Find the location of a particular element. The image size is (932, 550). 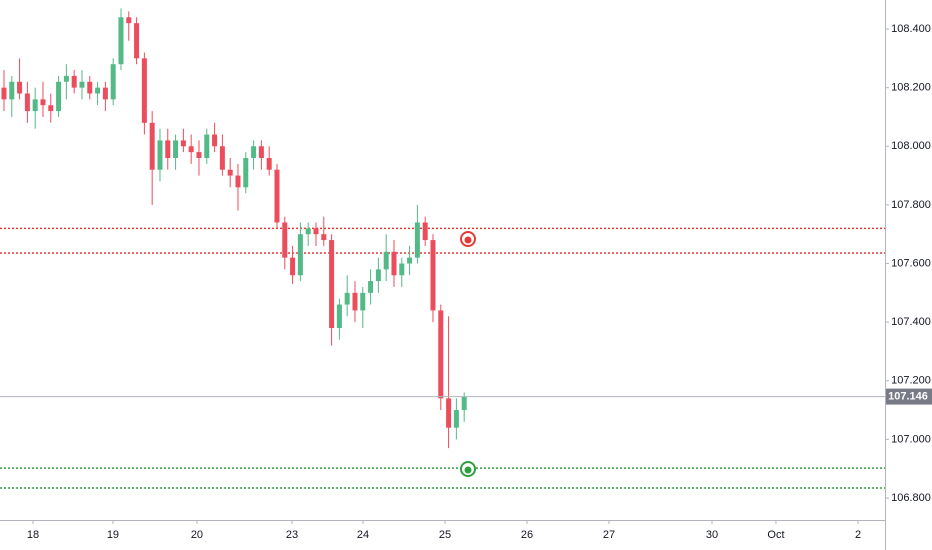

y-tick-label: 107.000 is located at coordinates (911, 439).